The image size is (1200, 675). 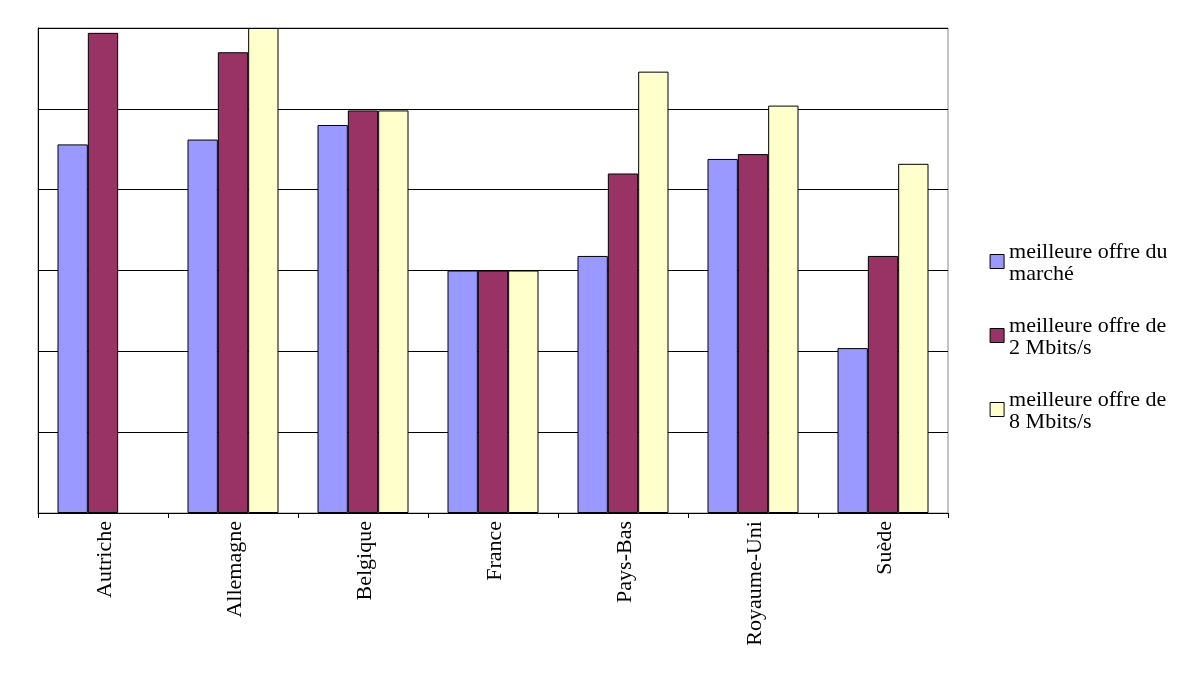 I want to click on x-tick-label: France, so click(x=493, y=551).